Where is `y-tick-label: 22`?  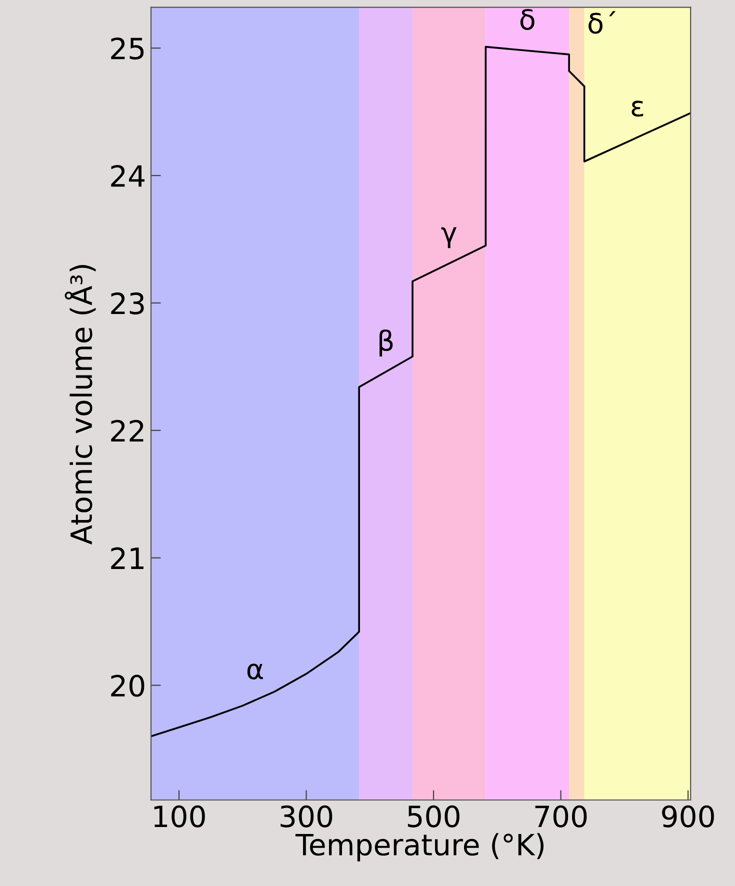
y-tick-label: 22 is located at coordinates (127, 431).